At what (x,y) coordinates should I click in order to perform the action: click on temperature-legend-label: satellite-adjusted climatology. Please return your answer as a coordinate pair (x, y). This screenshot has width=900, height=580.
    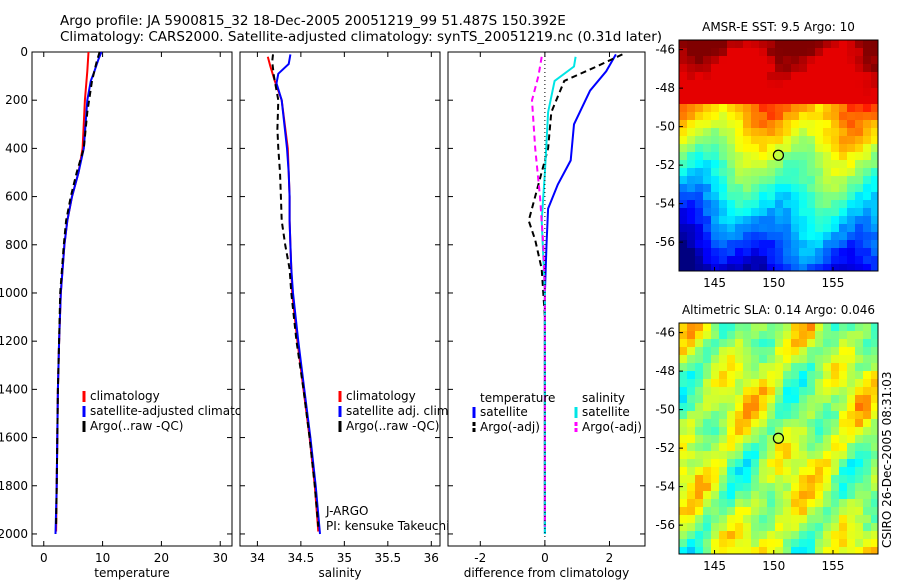
    Looking at the image, I should click on (179, 411).